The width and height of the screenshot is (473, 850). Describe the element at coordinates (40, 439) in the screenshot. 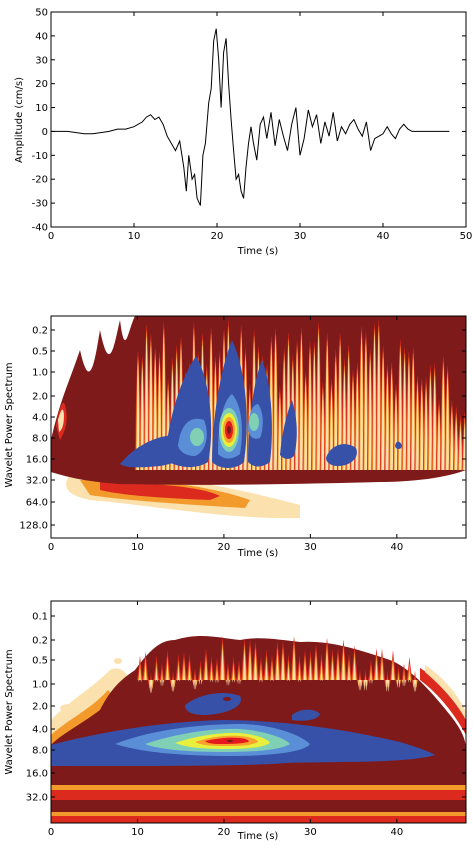

I see `y-tick-label: 8.0` at that location.